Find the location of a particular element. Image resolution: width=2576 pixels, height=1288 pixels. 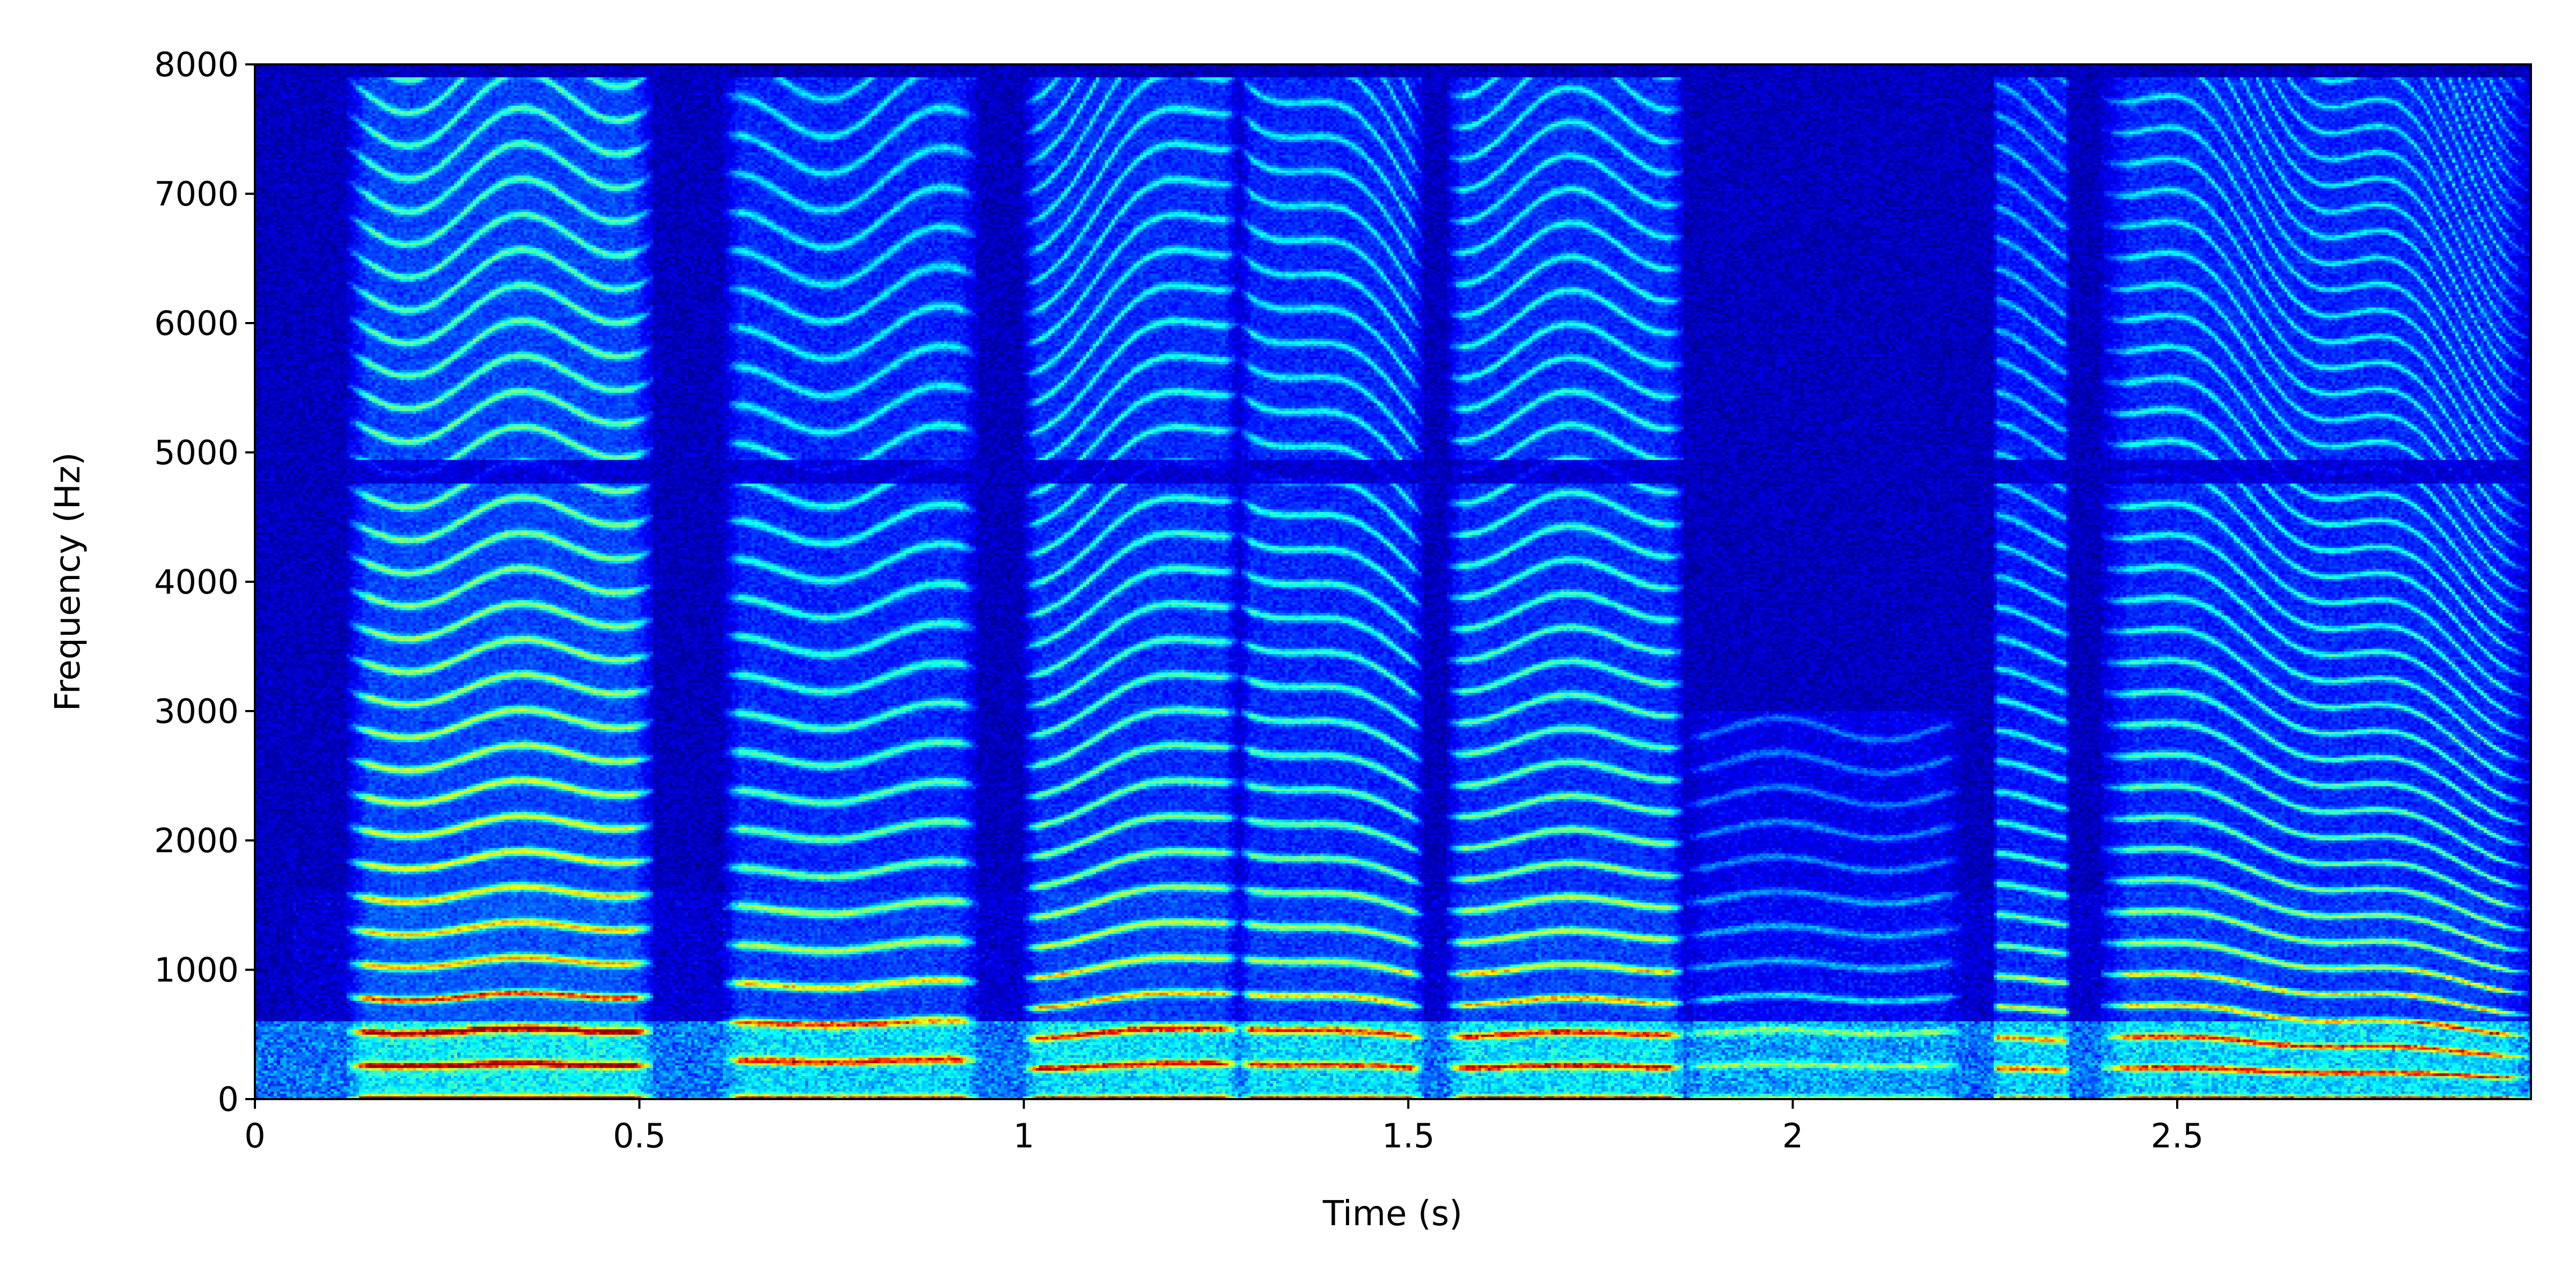

x-tick-label: 2.5 is located at coordinates (2177, 1135).